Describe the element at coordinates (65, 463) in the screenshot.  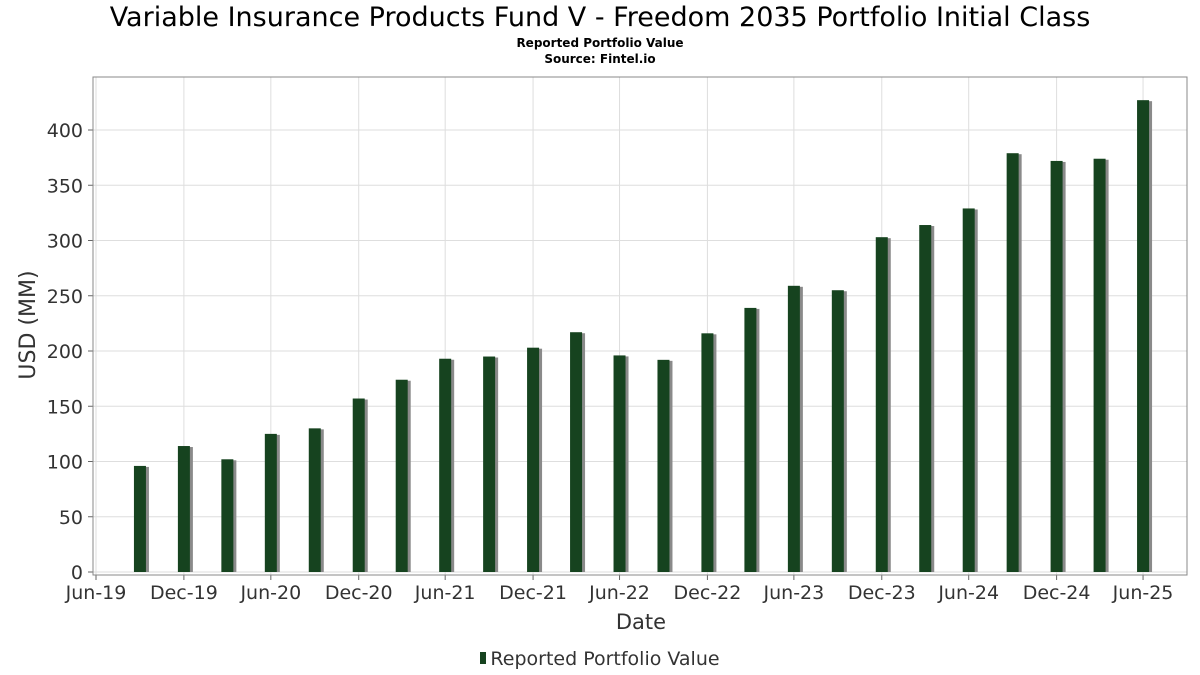
I see `y-tick-label: 100` at that location.